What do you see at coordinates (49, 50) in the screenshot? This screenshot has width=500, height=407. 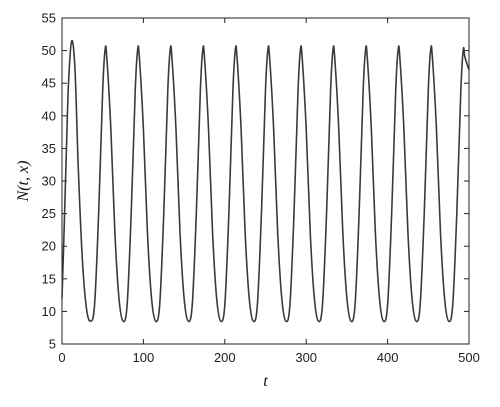 I see `y-tick-label-9: 50` at bounding box center [49, 50].